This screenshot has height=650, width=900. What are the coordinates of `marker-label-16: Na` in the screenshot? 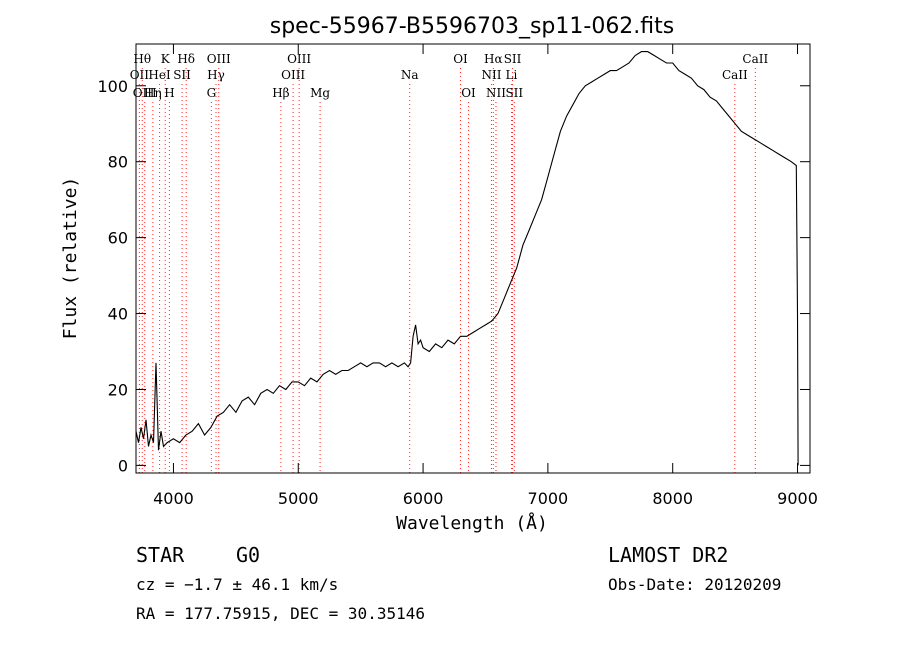 It's located at (410, 75).